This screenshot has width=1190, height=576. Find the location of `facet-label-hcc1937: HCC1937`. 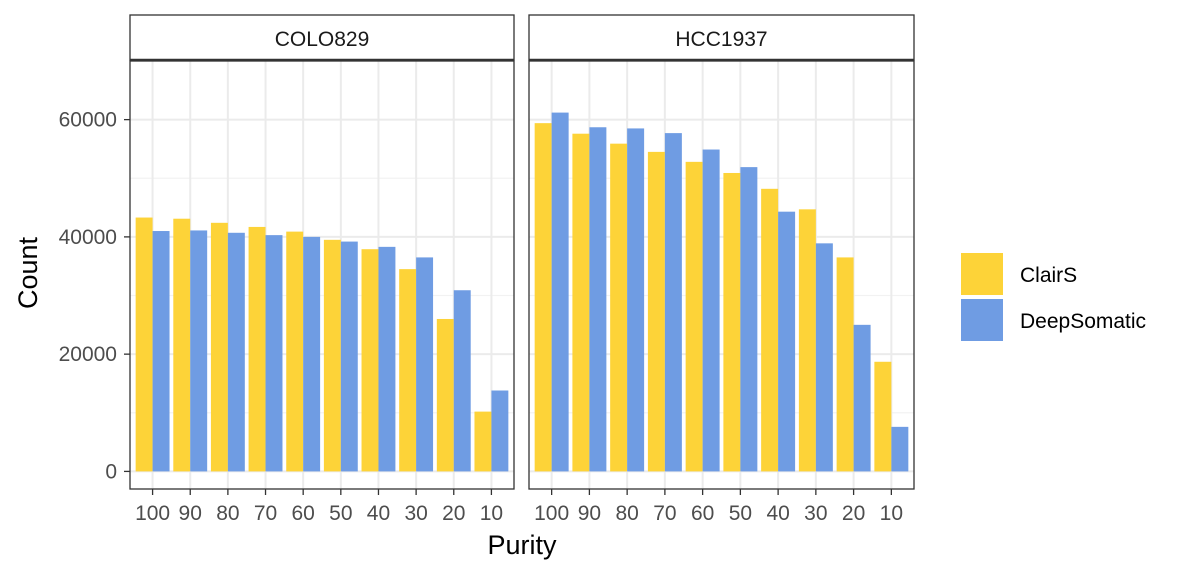

facet-label-hcc1937: HCC1937 is located at coordinates (721, 39).